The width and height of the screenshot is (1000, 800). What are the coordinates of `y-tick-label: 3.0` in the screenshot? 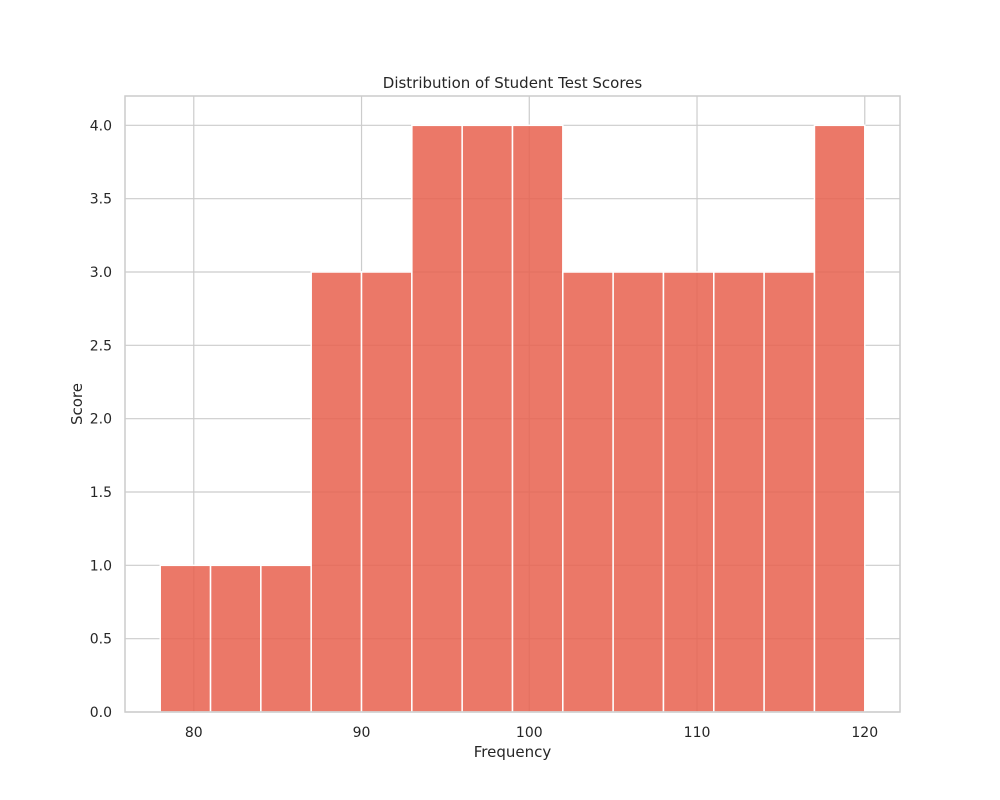 It's located at (101, 273).